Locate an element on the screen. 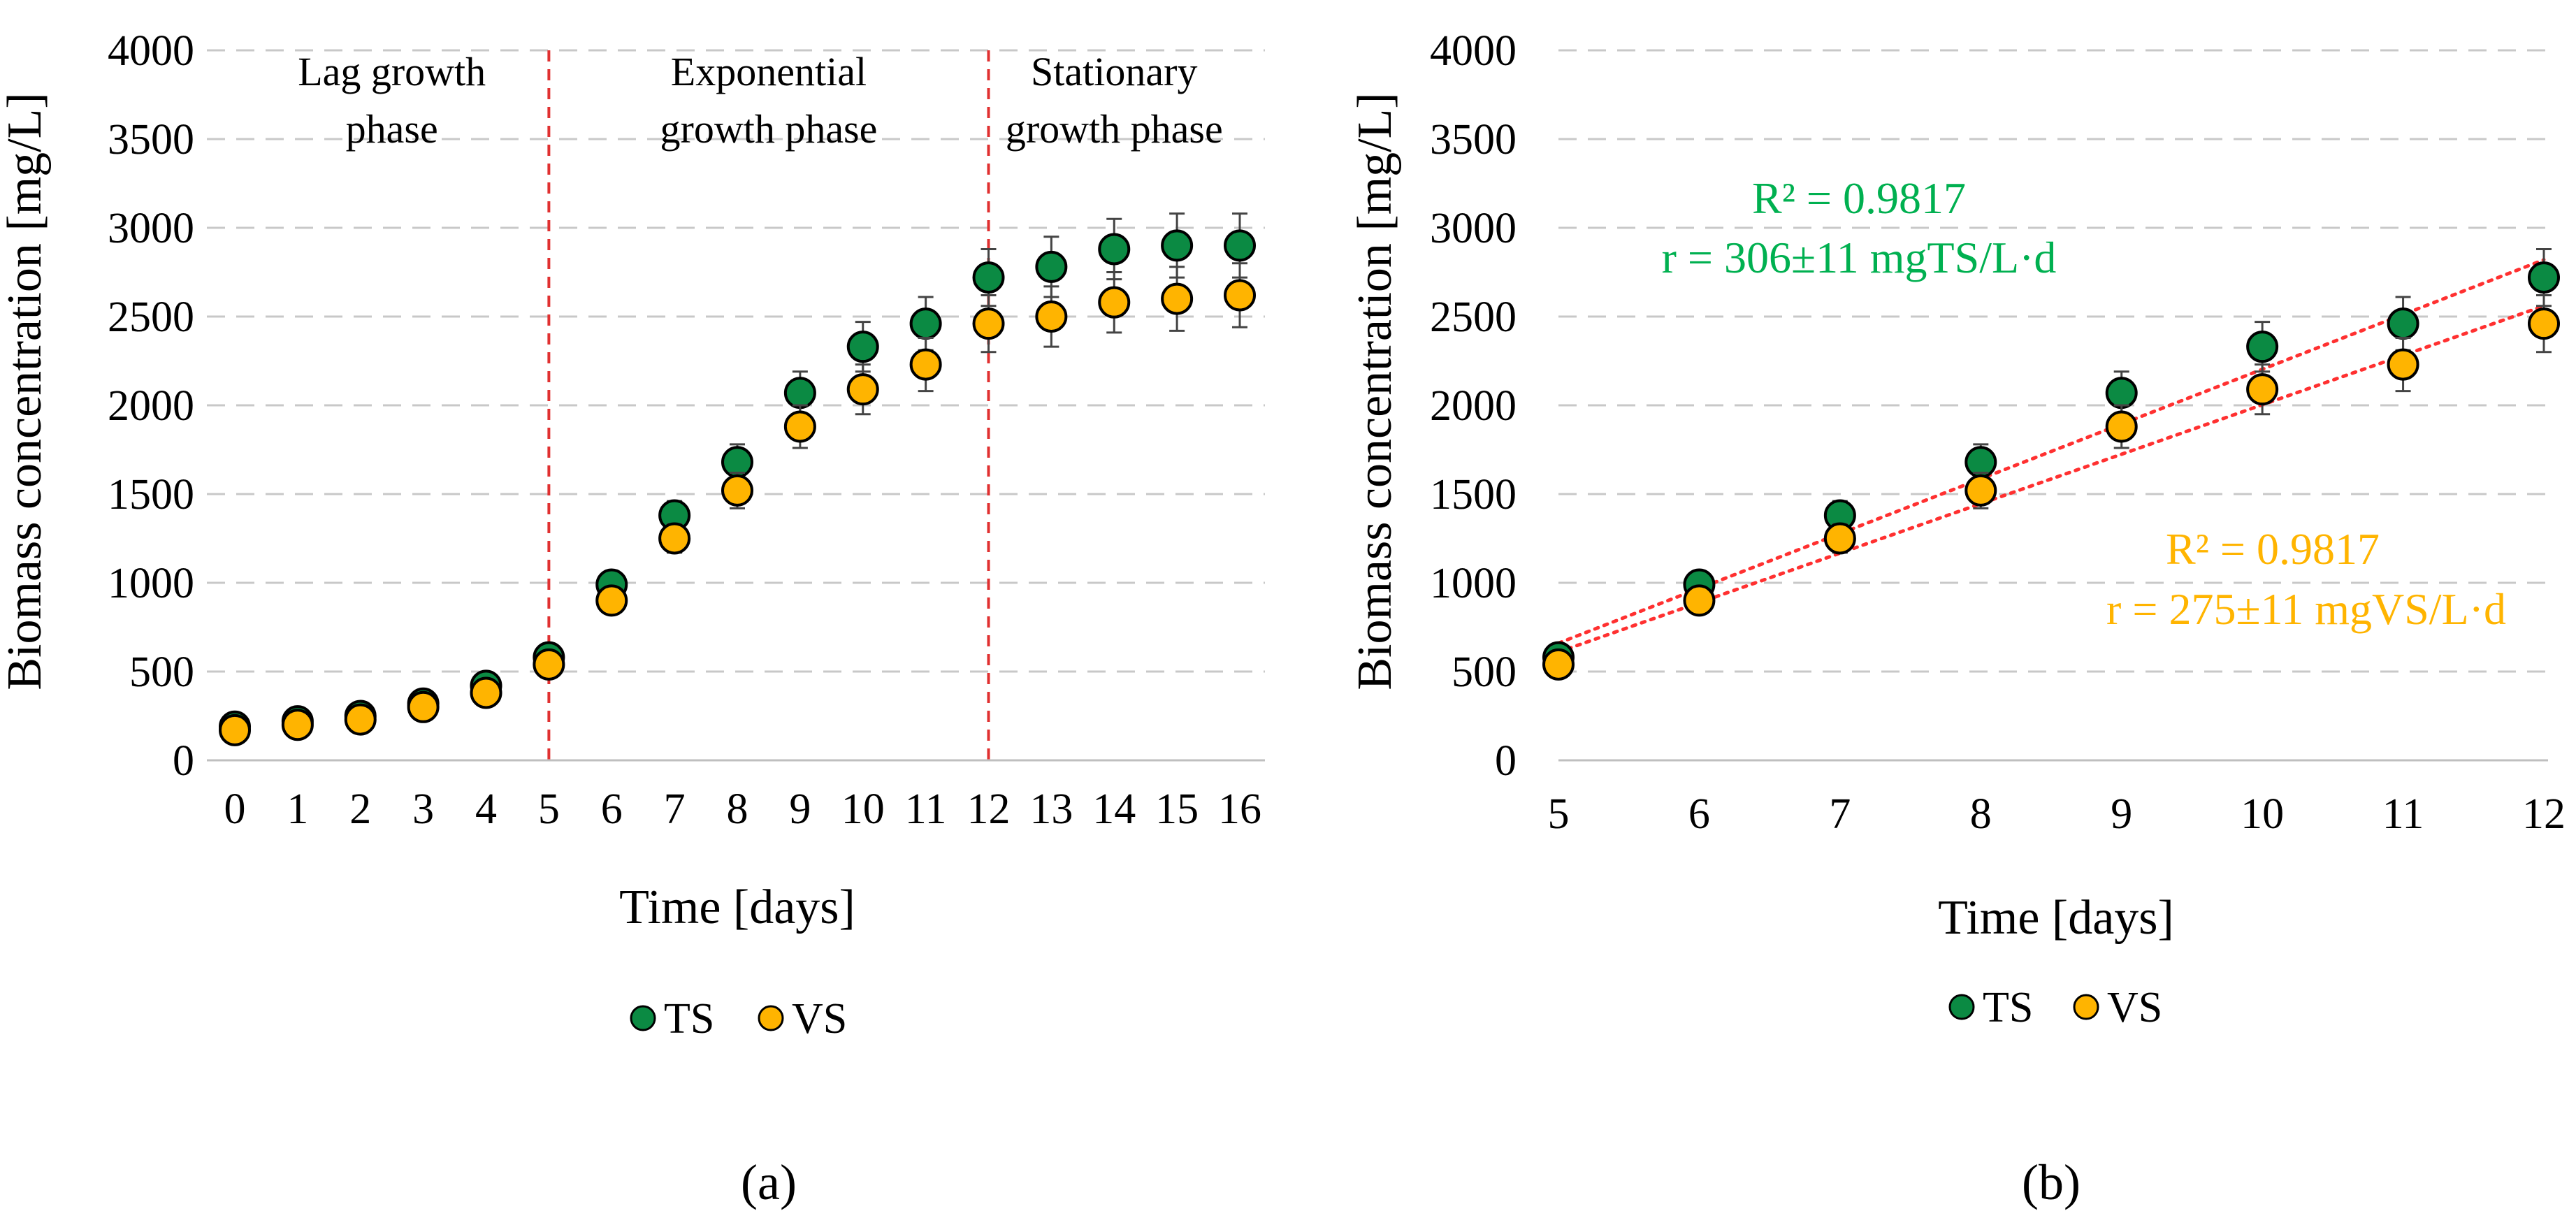 Image resolution: width=2576 pixels, height=1232 pixels. panel-b-ts-r2-annotation: R² = 0.9817 is located at coordinates (1859, 198).